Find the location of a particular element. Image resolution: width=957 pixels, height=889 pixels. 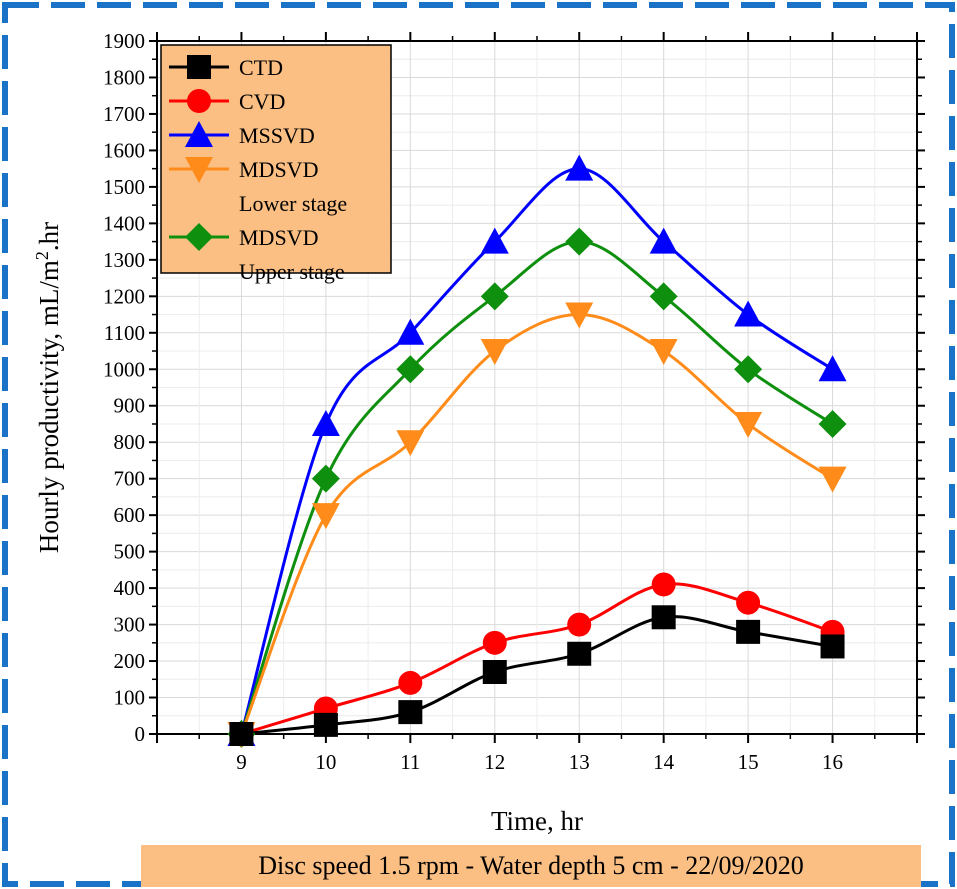

y-tick-label: 1300 is located at coordinates (124, 260).